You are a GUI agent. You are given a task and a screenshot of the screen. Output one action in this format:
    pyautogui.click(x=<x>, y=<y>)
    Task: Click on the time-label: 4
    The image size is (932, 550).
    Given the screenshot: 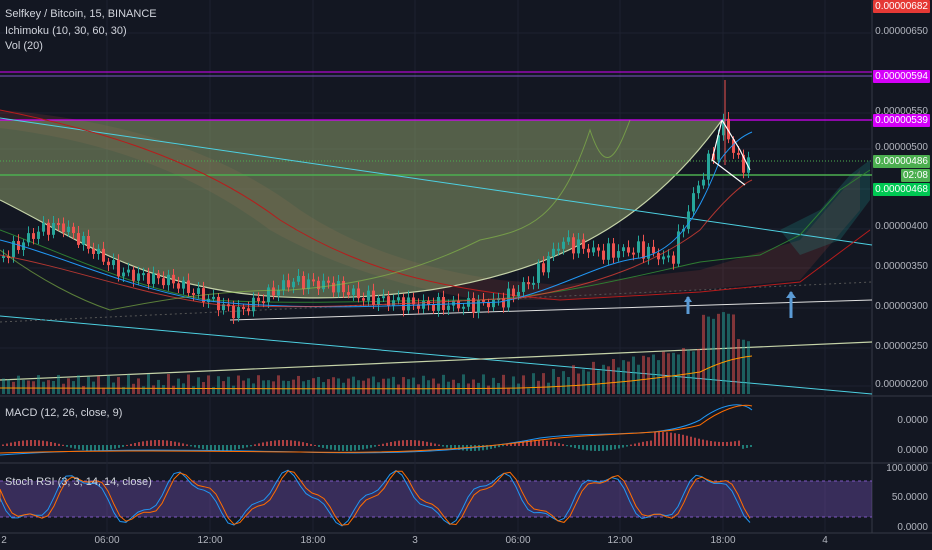 What is the action you would take?
    pyautogui.click(x=825, y=540)
    